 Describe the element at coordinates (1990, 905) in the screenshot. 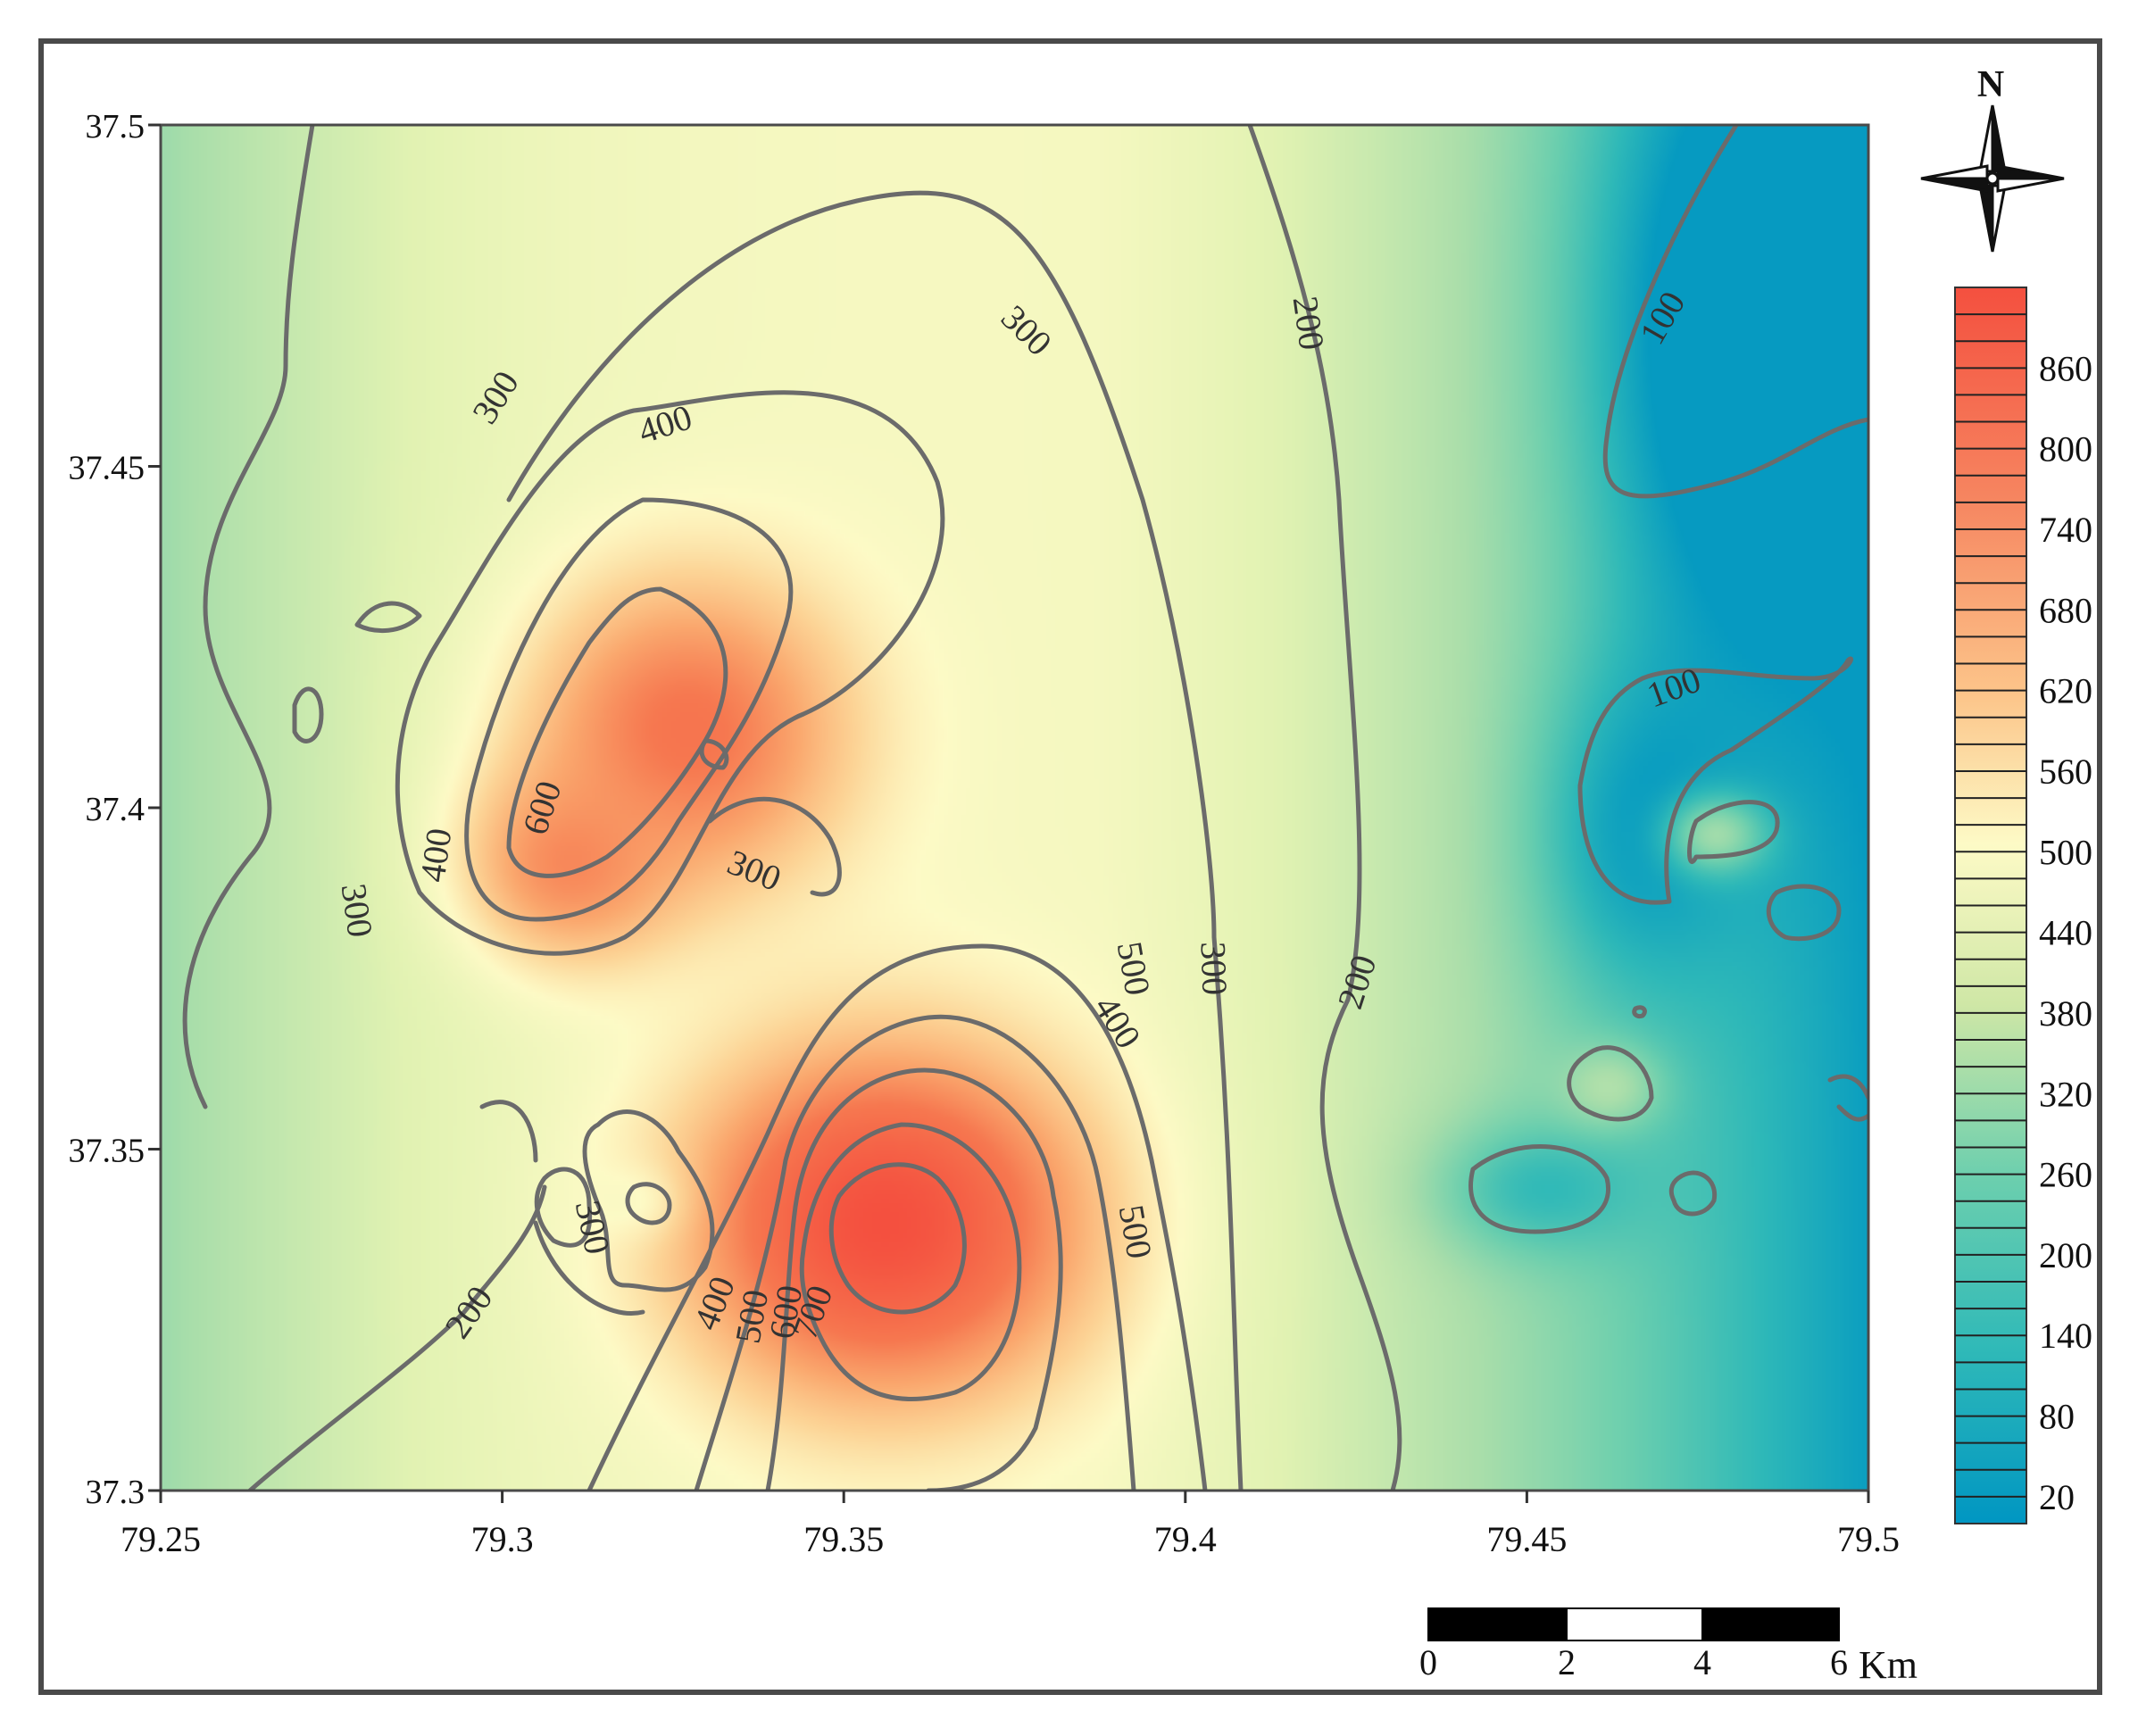

I see `colorbar-divisions` at that location.